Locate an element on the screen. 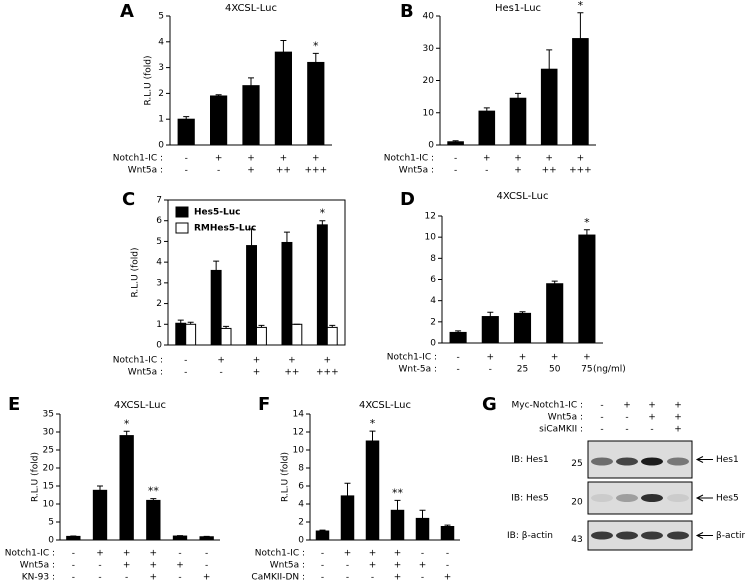 The width and height of the screenshot is (745, 581). y-tick-label: 8 is located at coordinates (301, 469).